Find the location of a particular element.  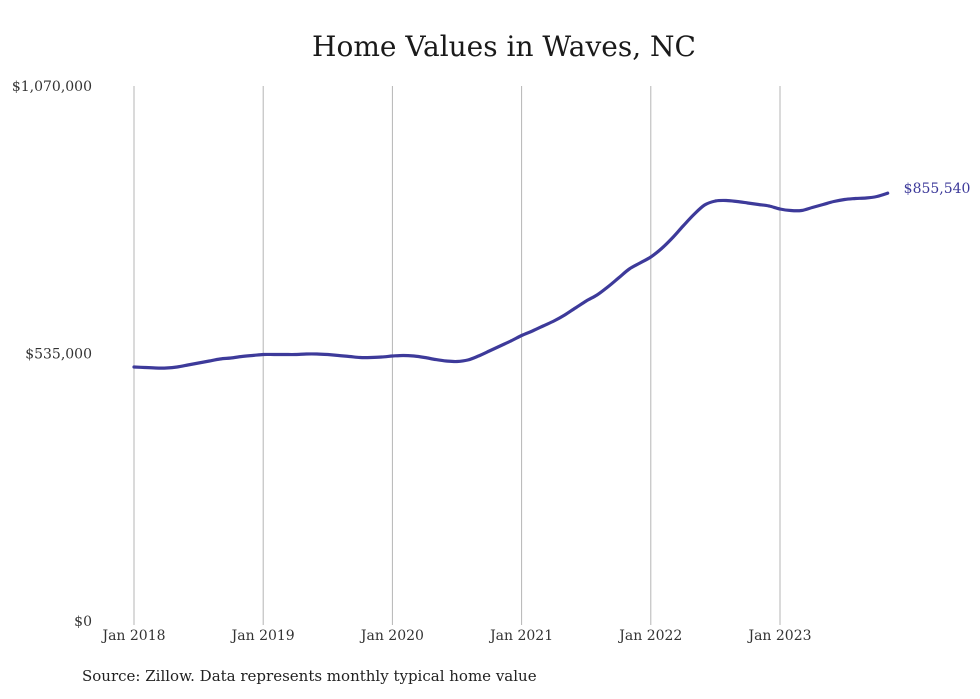

end-label-layer: $855,540 is located at coordinates (937, 189).